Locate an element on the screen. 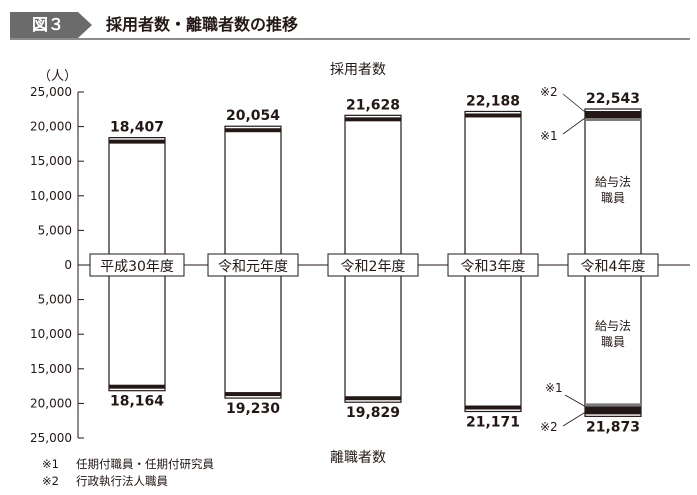 This screenshot has height=495, width=697. category-label: 令和元年度 is located at coordinates (253, 267).